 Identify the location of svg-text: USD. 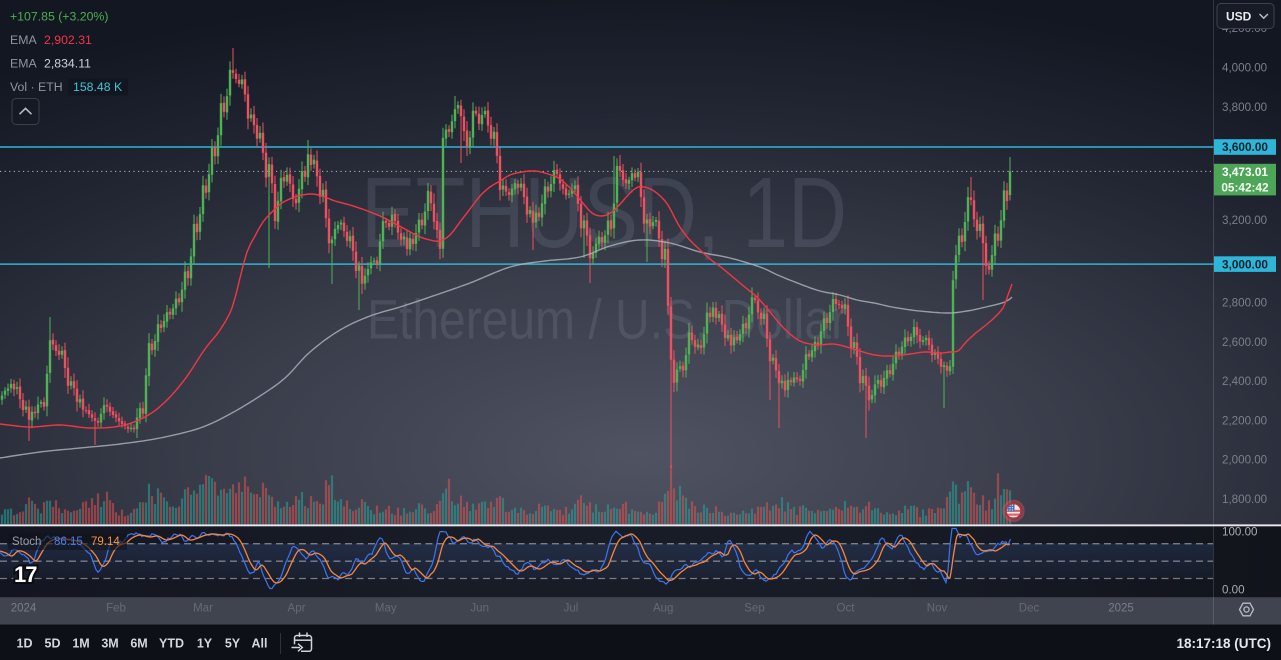
(1239, 17).